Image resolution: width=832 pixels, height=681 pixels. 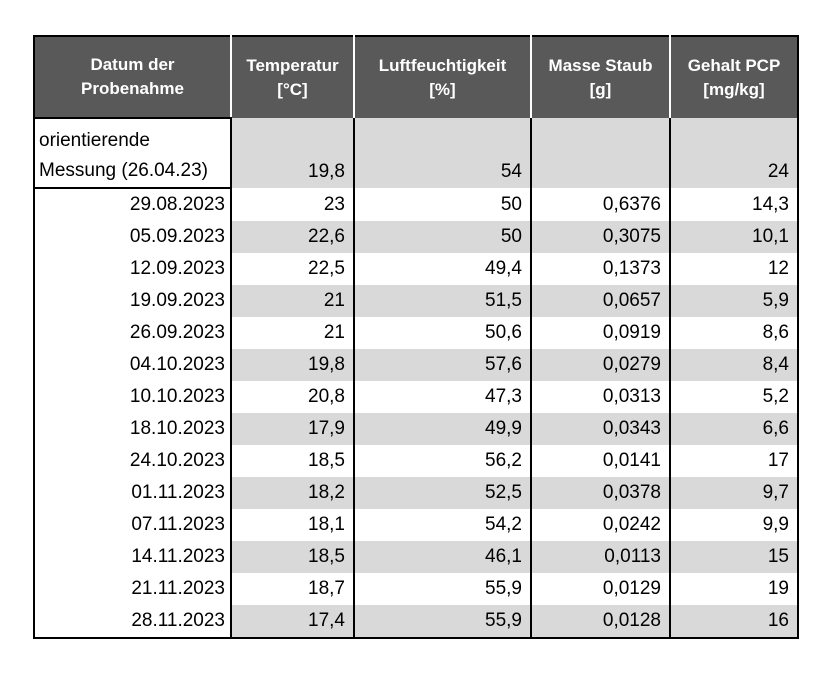 I want to click on header-humidity-label: Luftfeuchtigkeit [%], so click(x=442, y=77).